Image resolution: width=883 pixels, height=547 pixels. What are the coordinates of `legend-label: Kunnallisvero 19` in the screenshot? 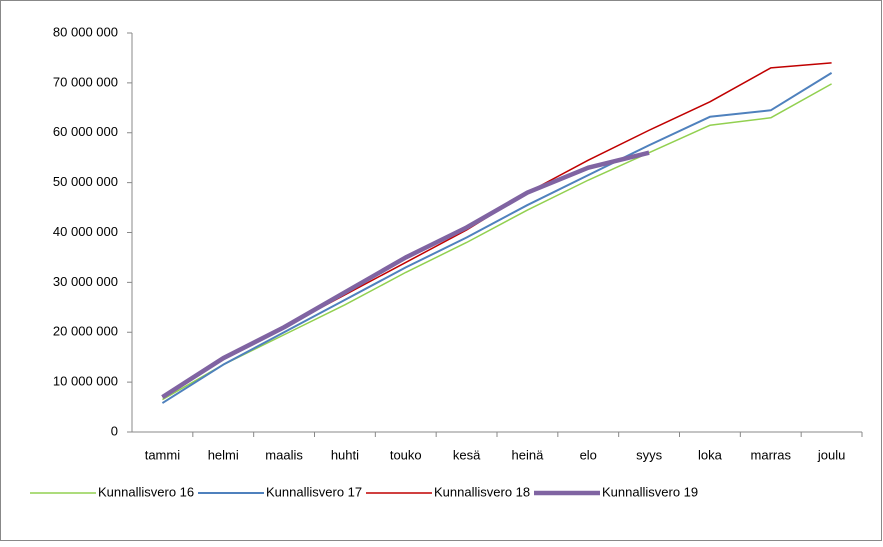 It's located at (650, 491).